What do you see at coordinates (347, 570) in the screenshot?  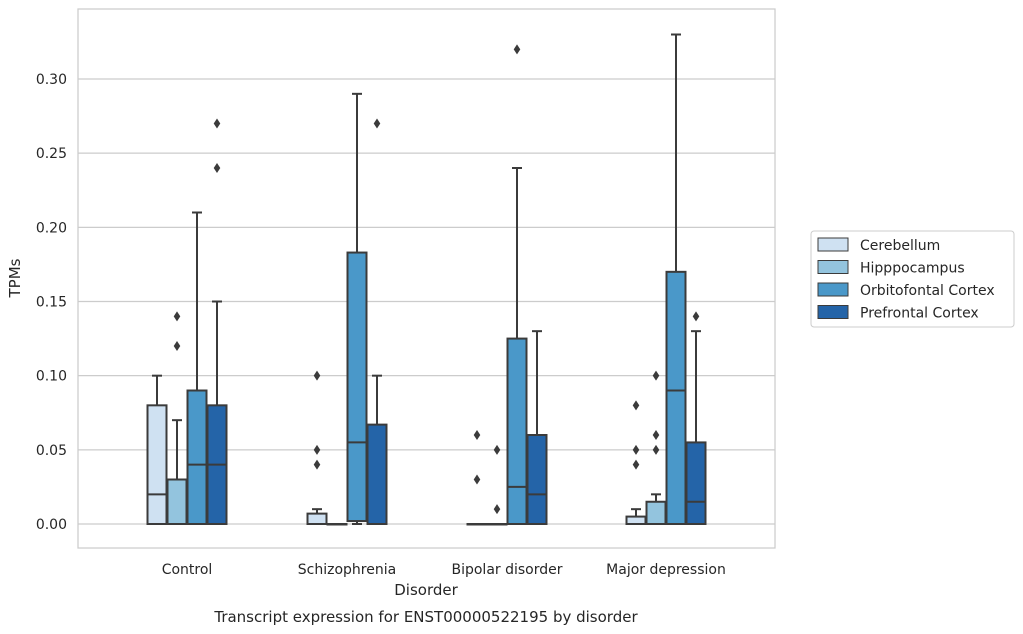 I see `x-tick-label: Schizophrenia` at bounding box center [347, 570].